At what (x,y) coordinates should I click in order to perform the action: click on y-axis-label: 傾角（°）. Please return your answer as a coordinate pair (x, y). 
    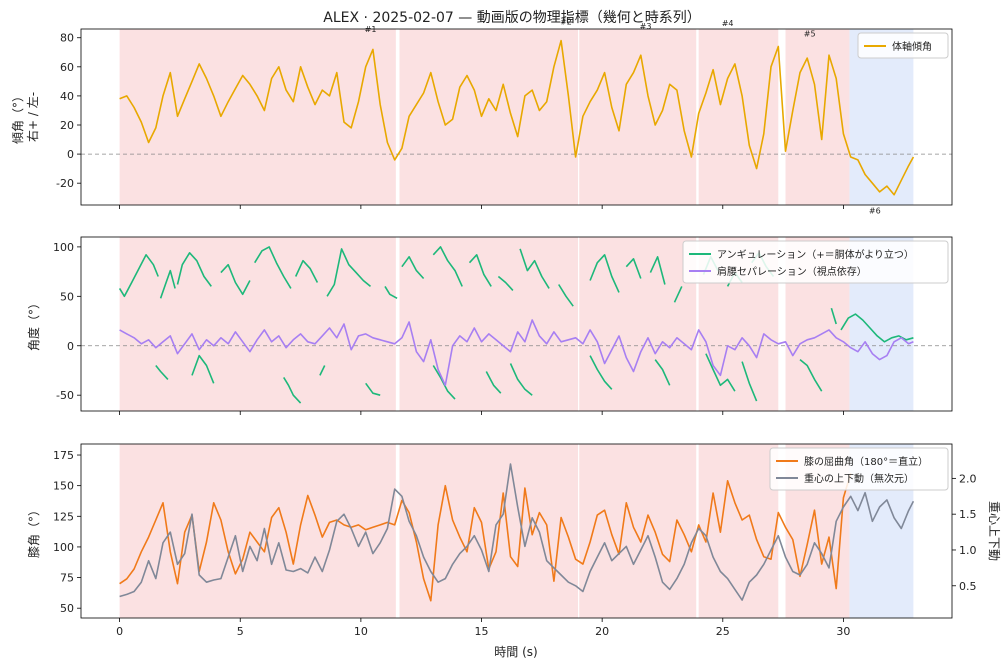
    Looking at the image, I should click on (18, 117).